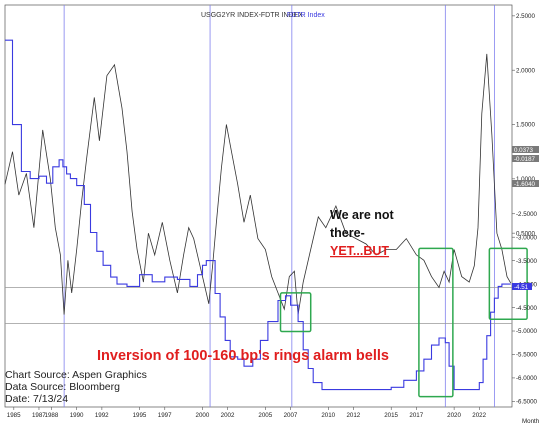 The width and height of the screenshot is (544, 429). What do you see at coordinates (527, 355) in the screenshot?
I see `y-tick-label: -5.5000` at bounding box center [527, 355].